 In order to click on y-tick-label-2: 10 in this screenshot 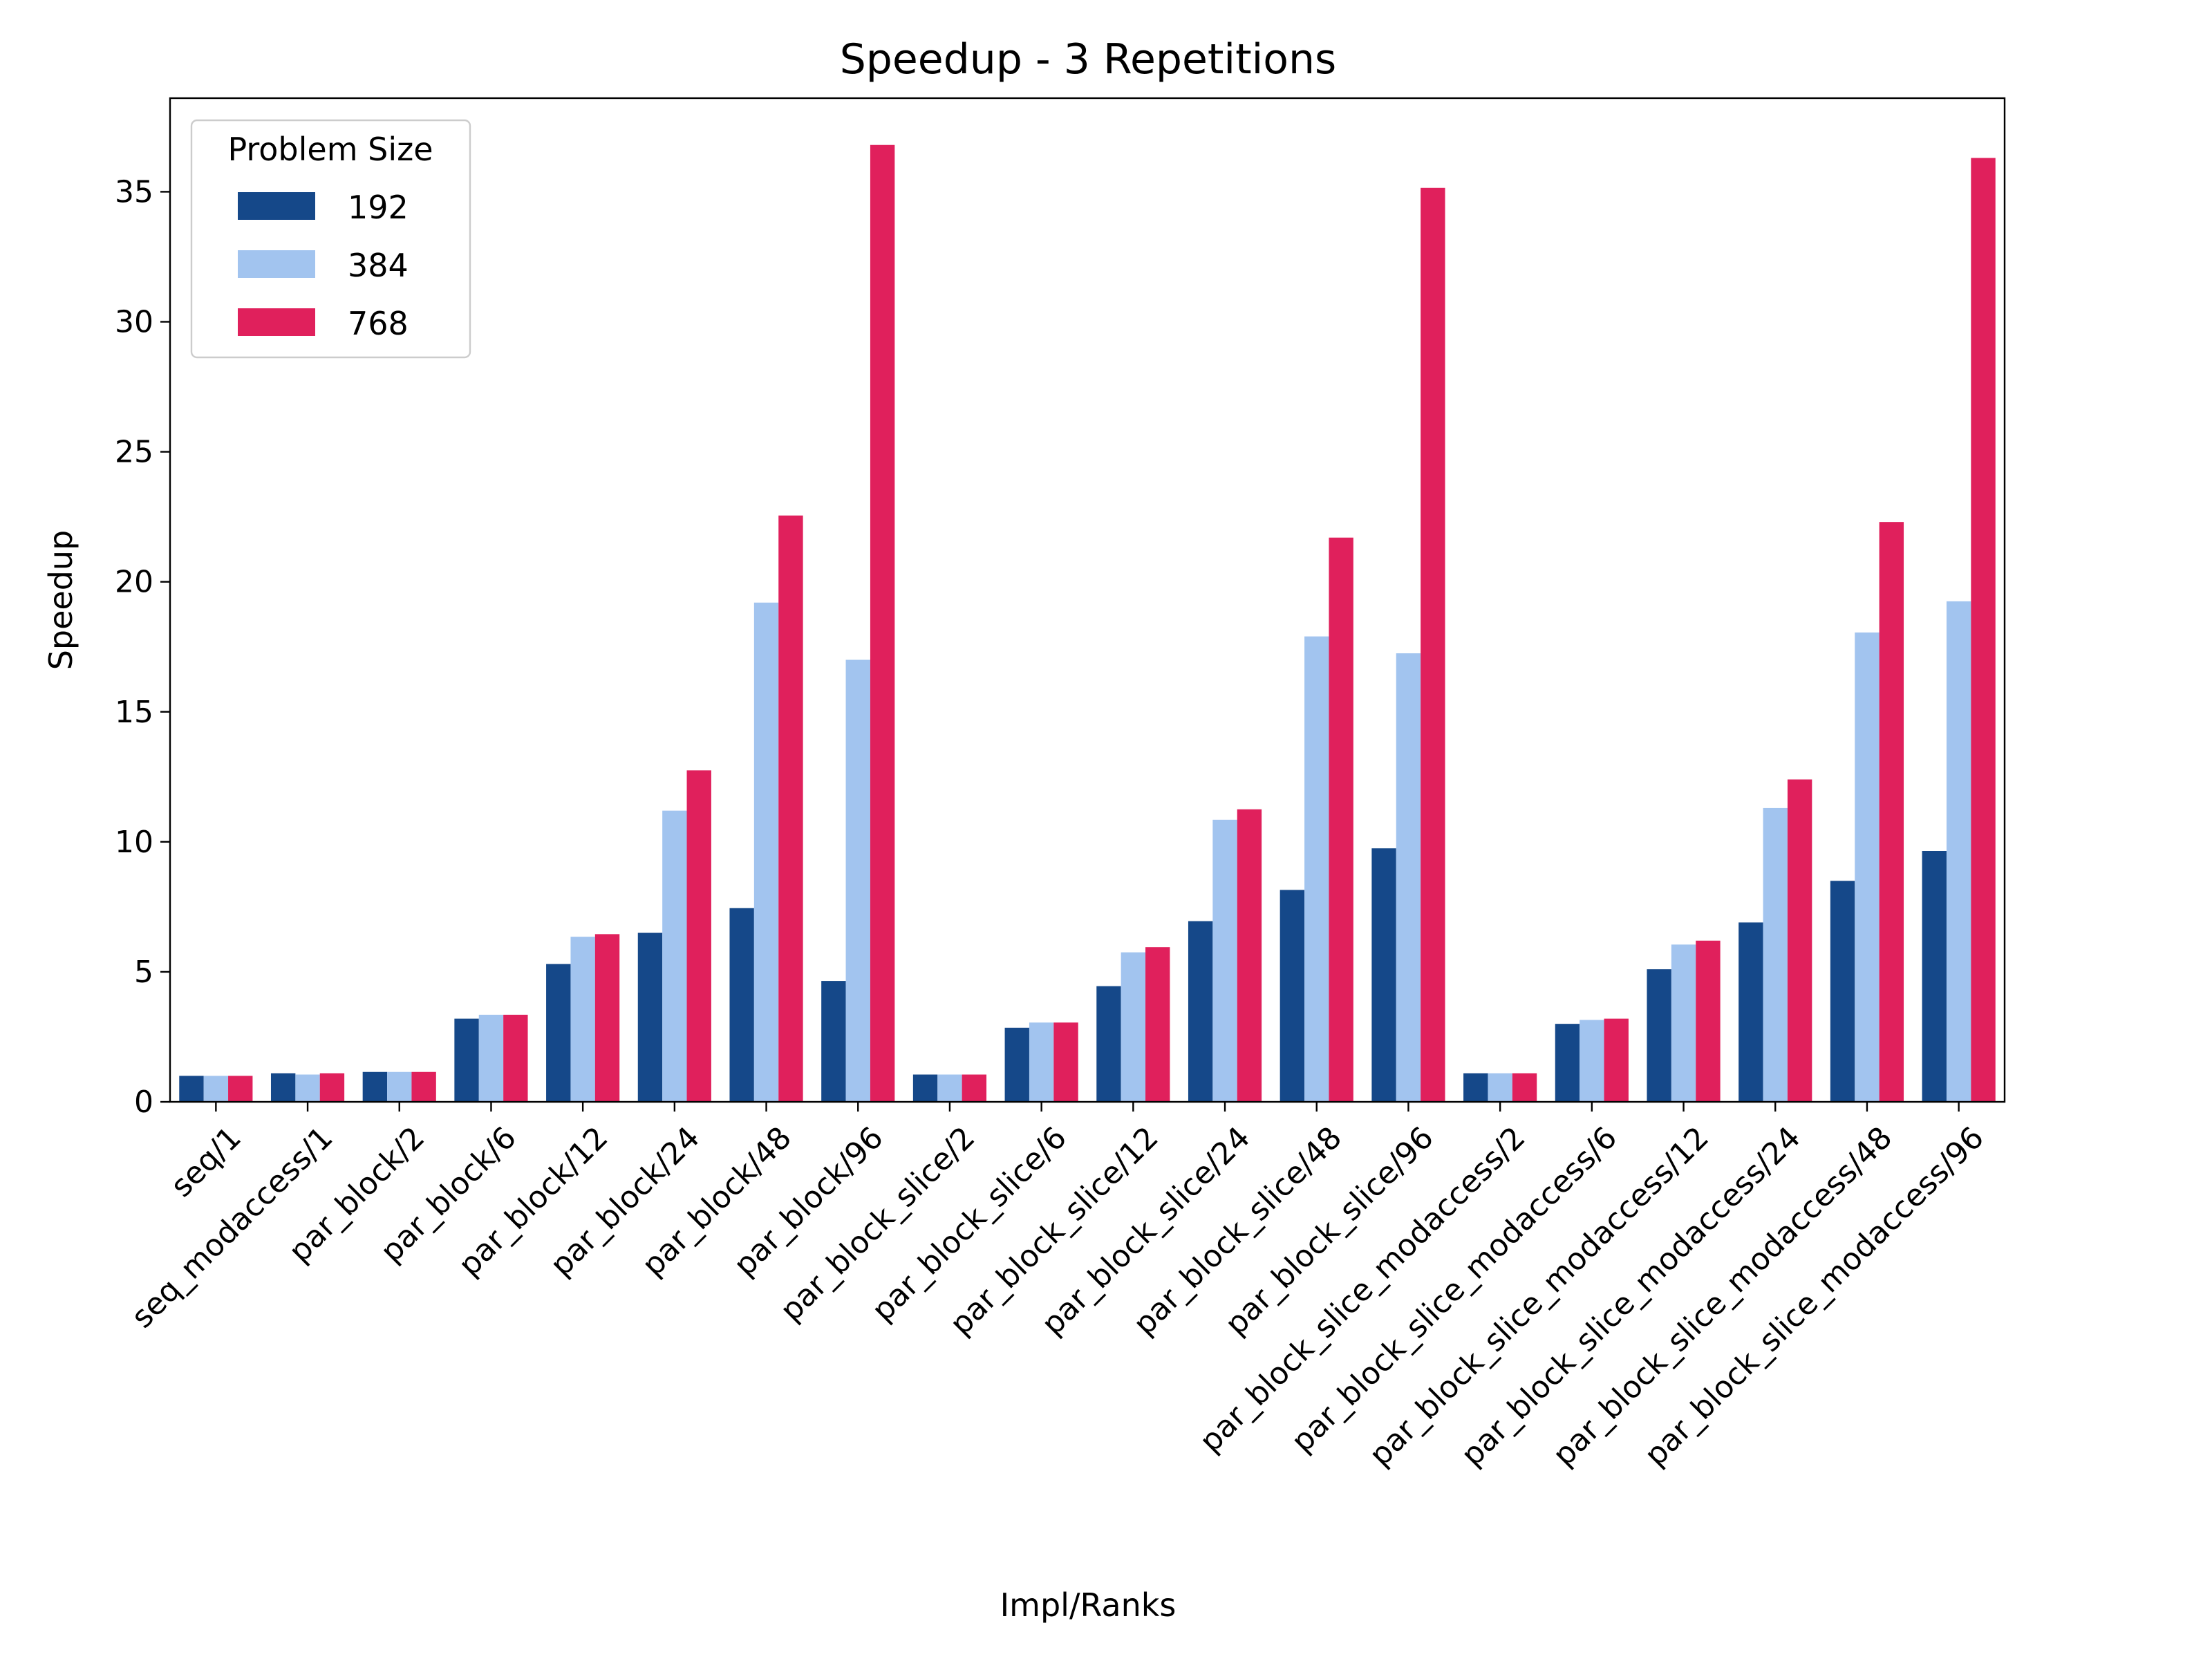, I will do `click(134, 842)`.